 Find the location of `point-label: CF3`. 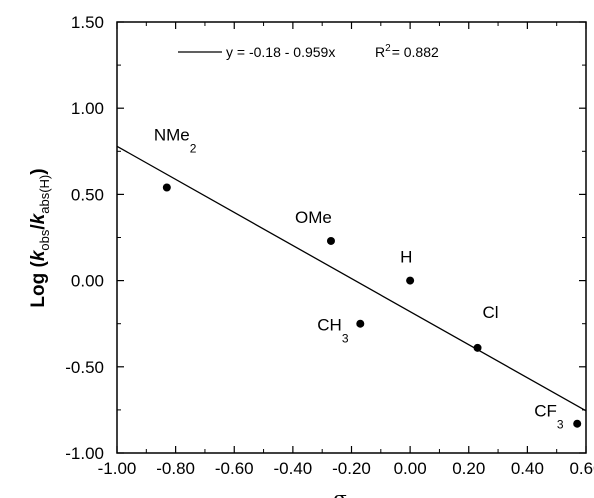

point-label: CF3 is located at coordinates (549, 417).